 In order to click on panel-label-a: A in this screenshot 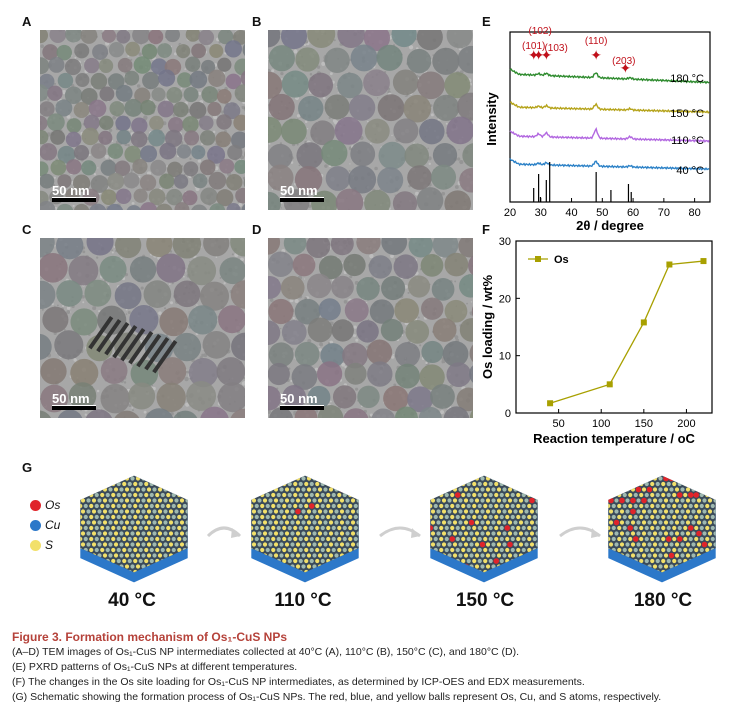, I will do `click(27, 21)`.